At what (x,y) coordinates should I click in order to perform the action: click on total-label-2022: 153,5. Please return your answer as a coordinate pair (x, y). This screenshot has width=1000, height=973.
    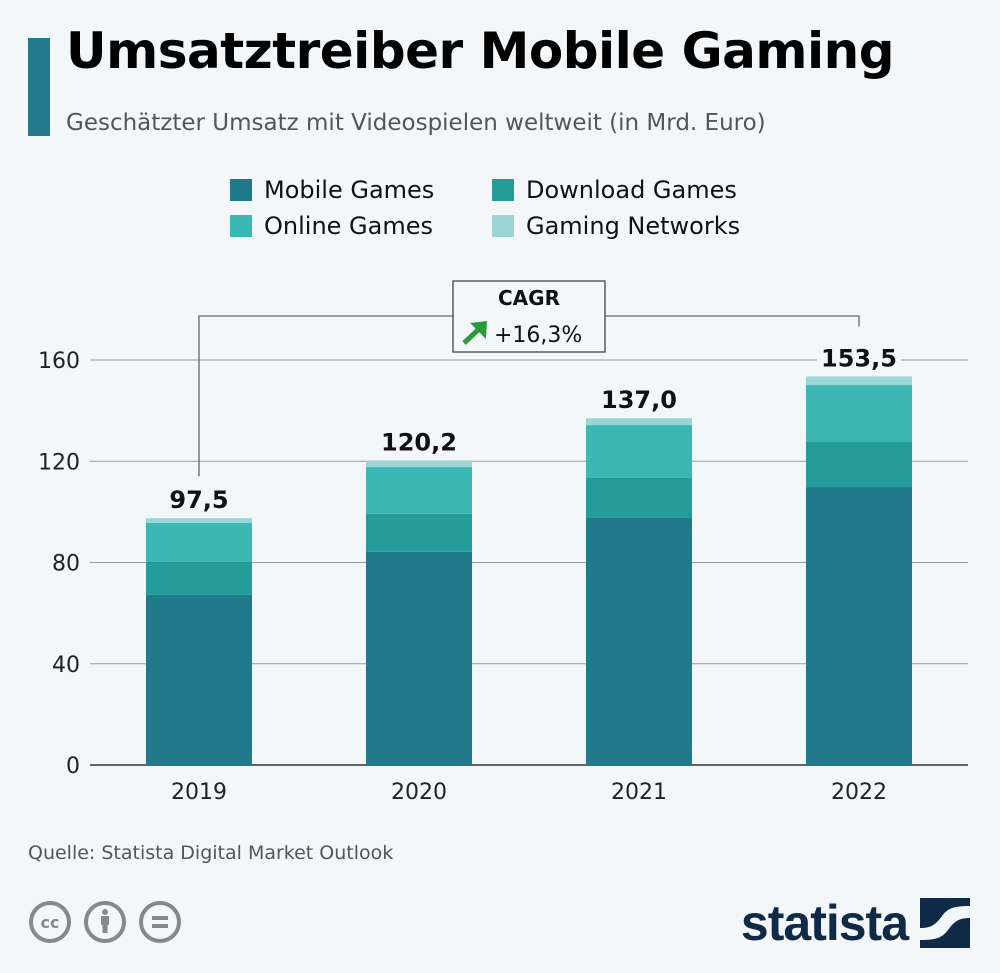
    Looking at the image, I should click on (859, 358).